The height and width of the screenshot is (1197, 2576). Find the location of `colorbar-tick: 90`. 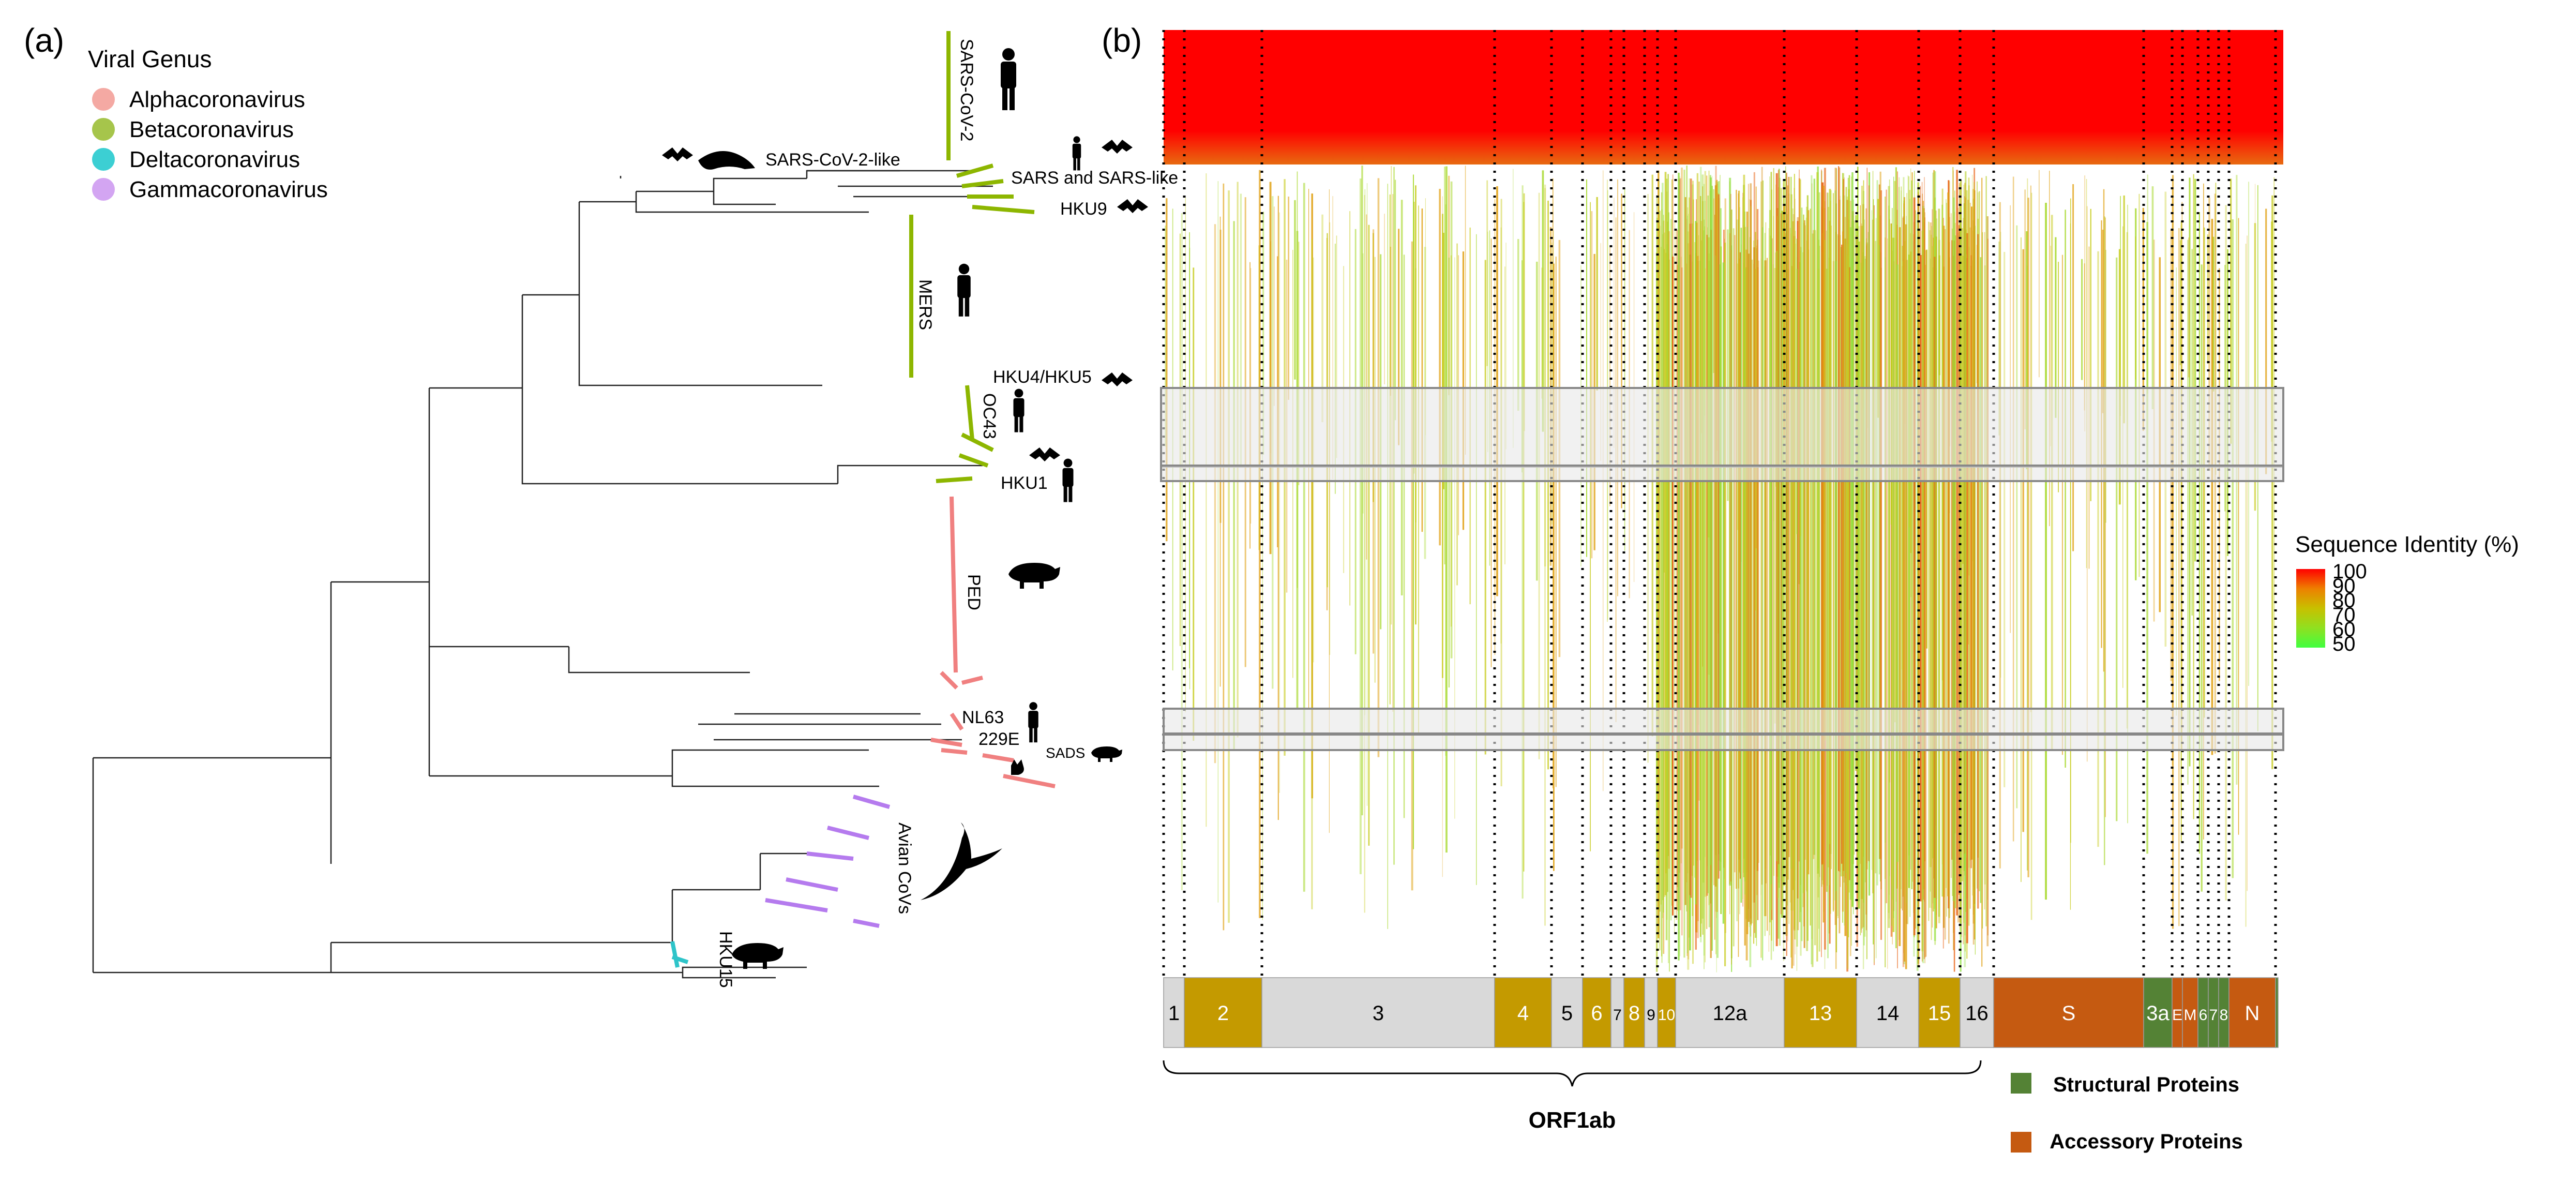

colorbar-tick: 90 is located at coordinates (2344, 586).